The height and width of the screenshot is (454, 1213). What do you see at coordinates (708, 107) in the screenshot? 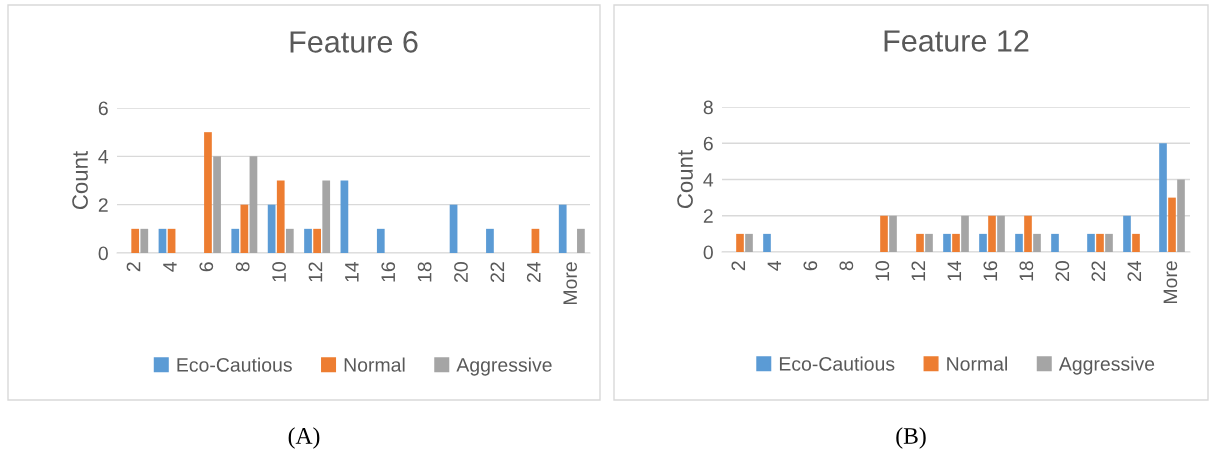
I see `y-tick-label: 8` at bounding box center [708, 107].